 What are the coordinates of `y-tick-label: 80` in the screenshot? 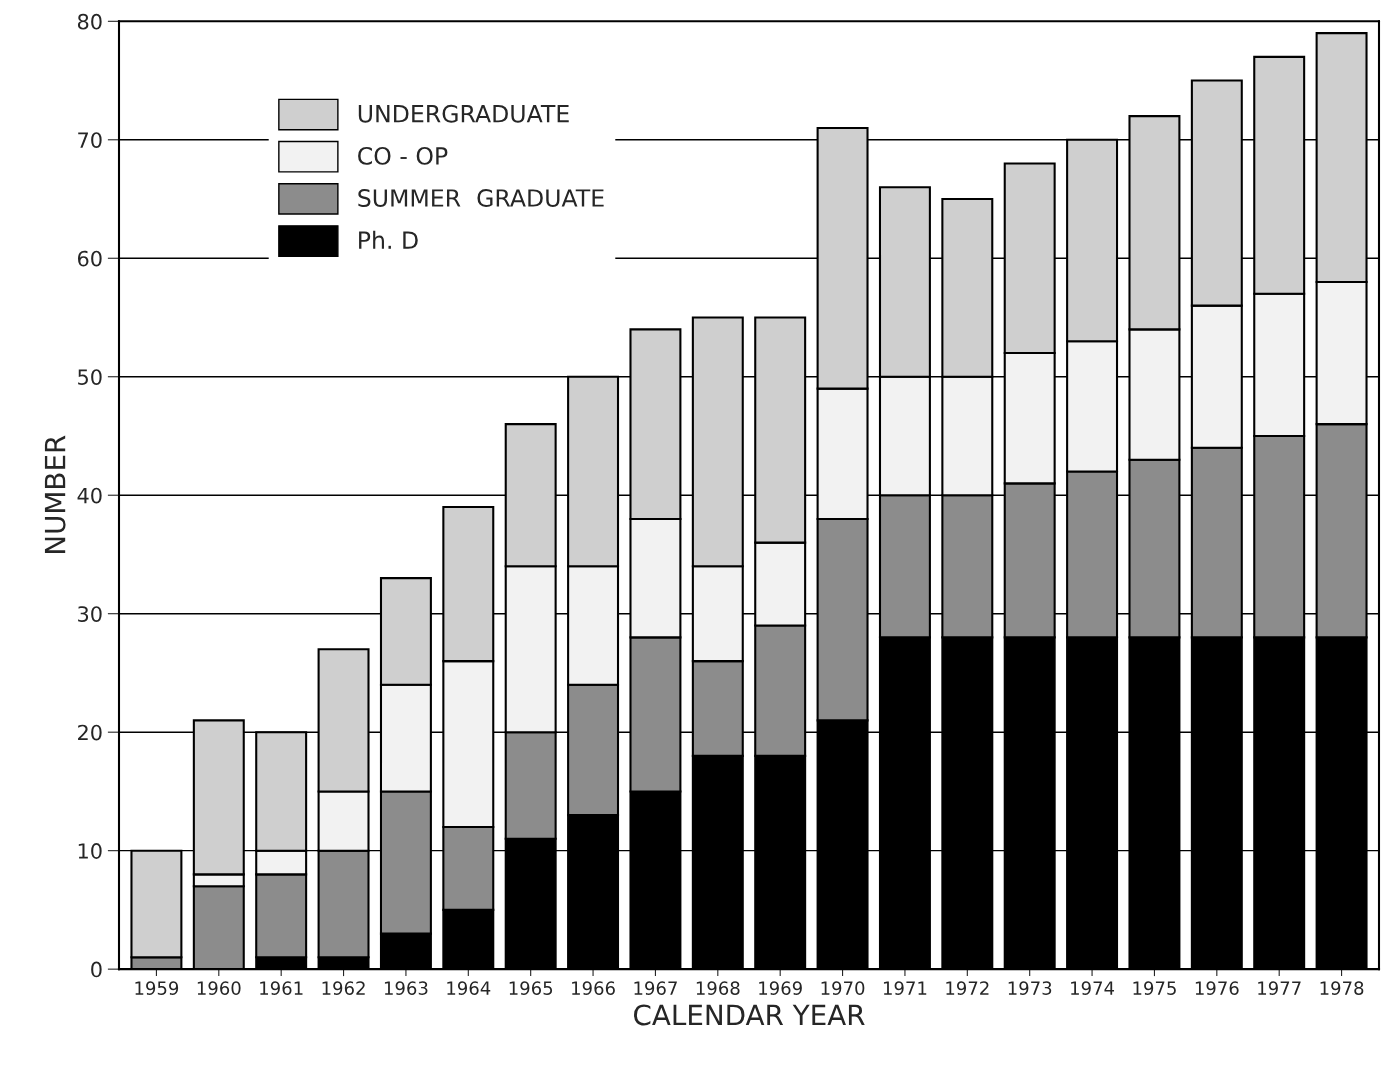 It's located at (89, 21).